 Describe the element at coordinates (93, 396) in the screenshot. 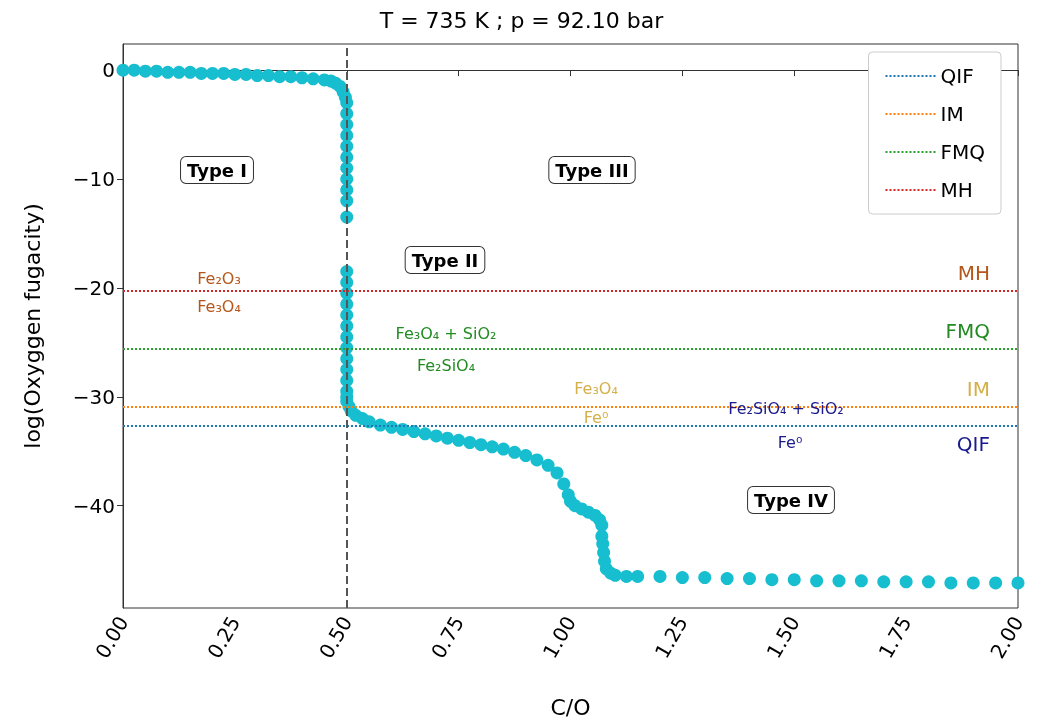

I see `y-tick-label: −30` at that location.